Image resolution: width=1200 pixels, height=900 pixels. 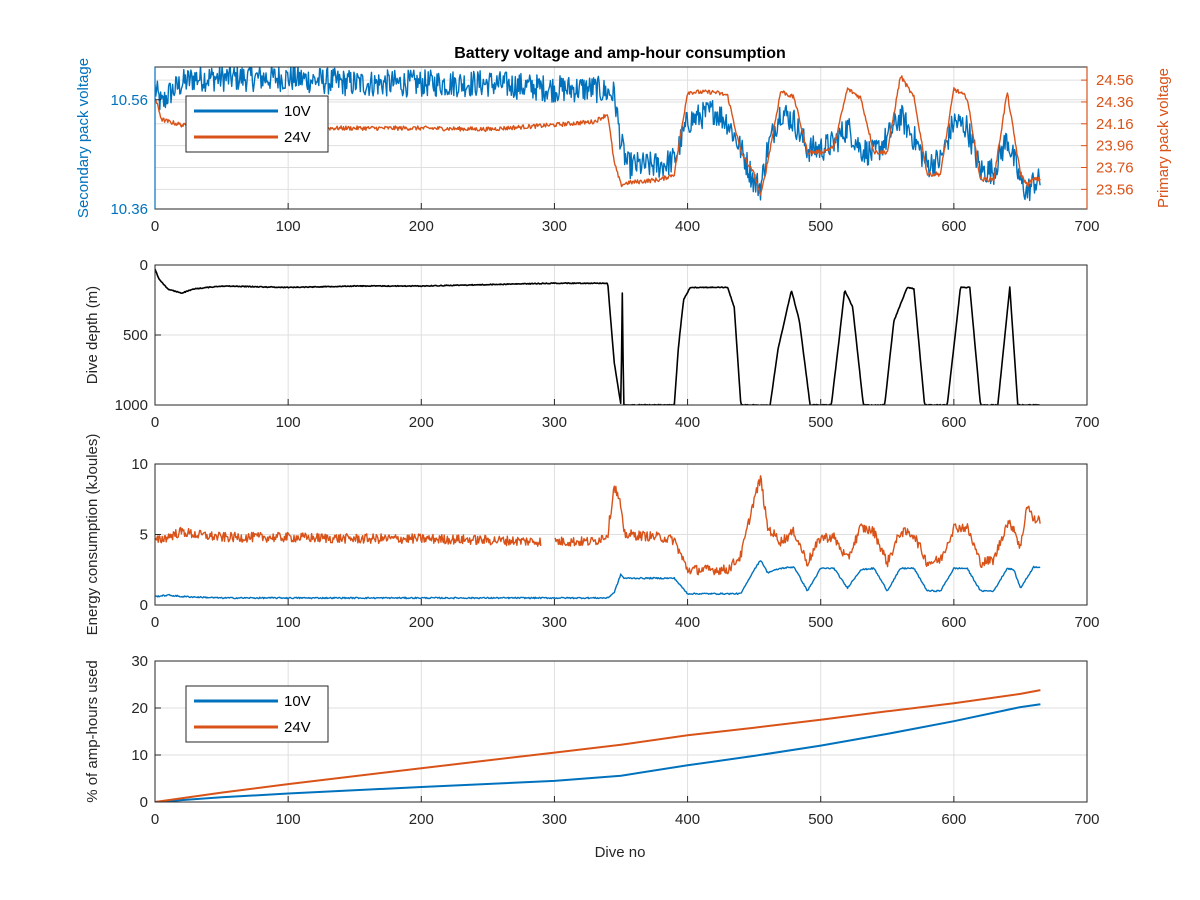 I want to click on axes-box, so click(x=621, y=731).